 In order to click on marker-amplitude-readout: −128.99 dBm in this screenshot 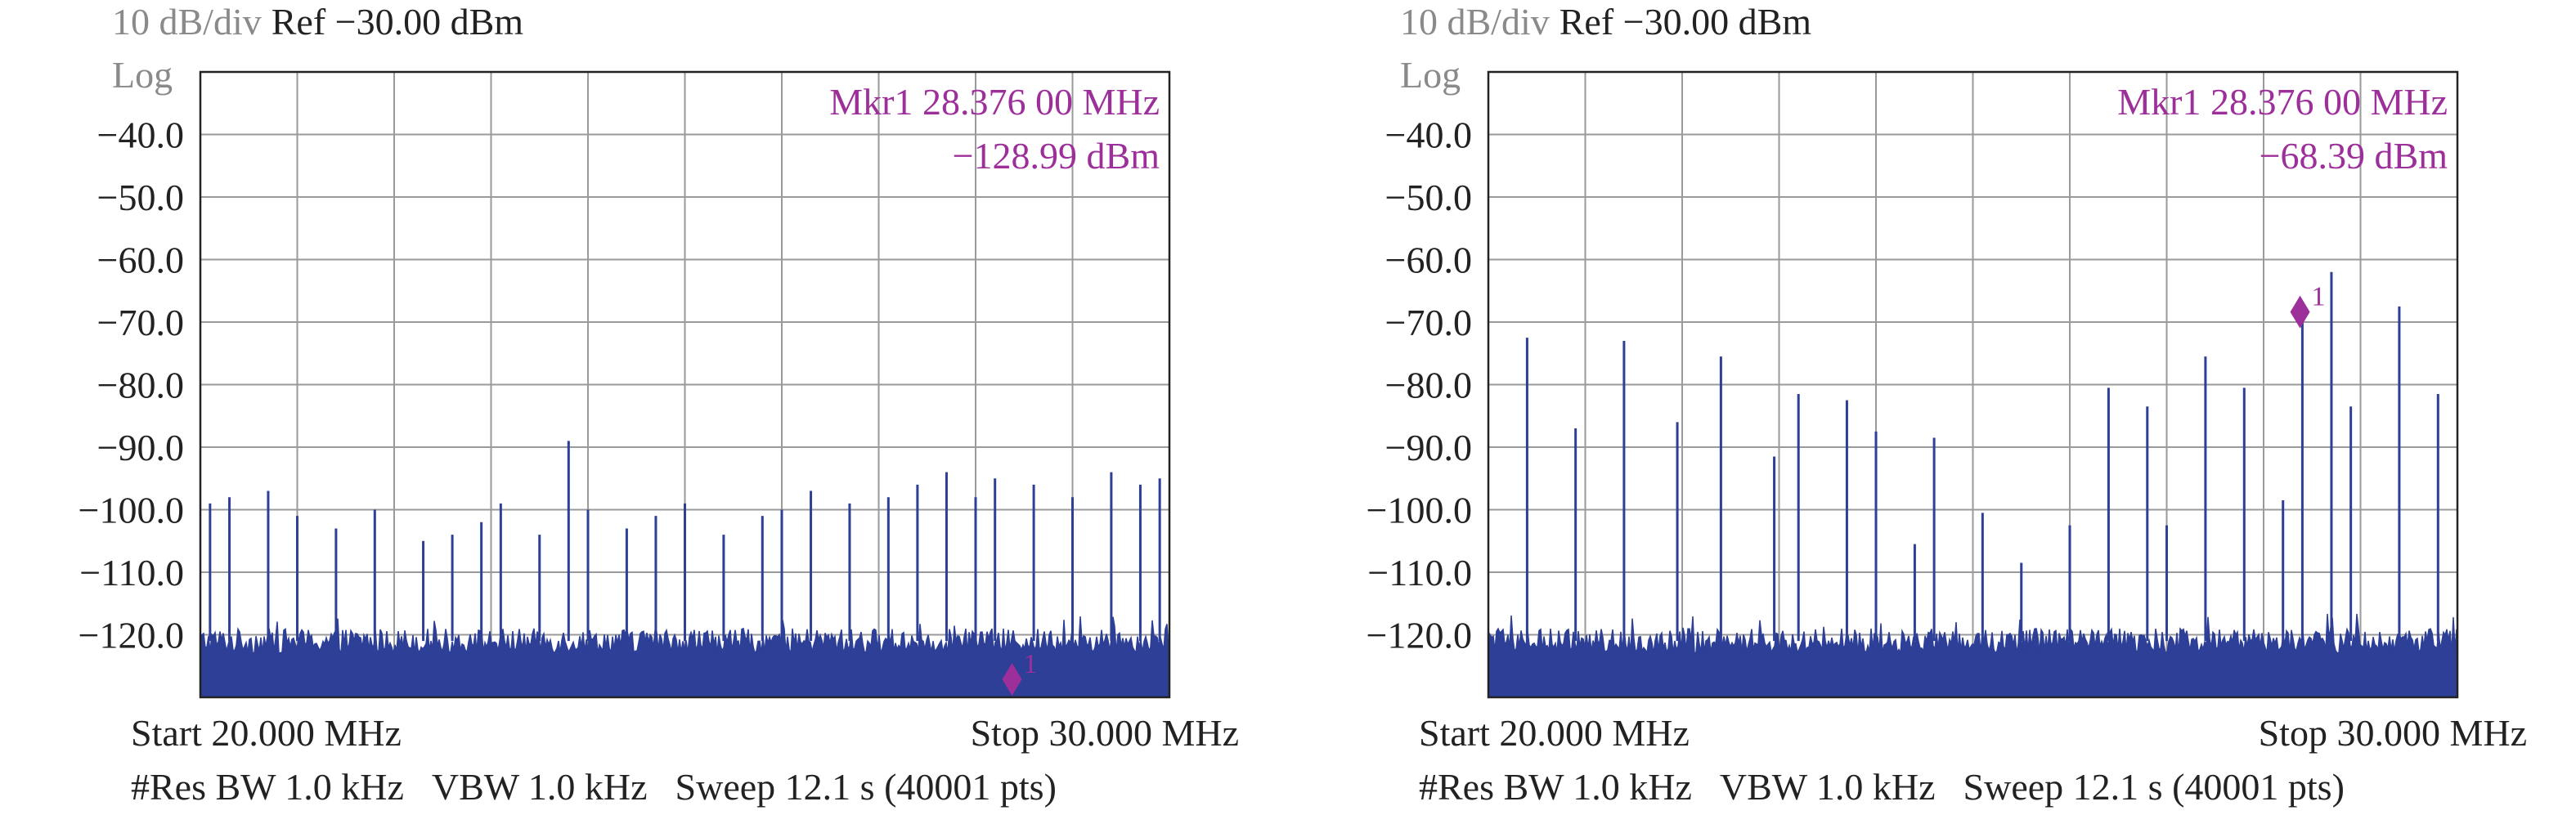, I will do `click(1056, 156)`.